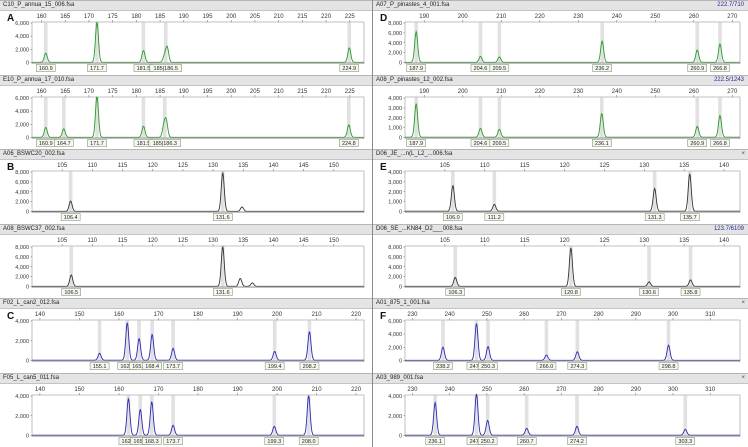 This screenshot has height=447, width=748. I want to click on panel-title-bar: F02_L_can2_012.fsa, so click(186, 303).